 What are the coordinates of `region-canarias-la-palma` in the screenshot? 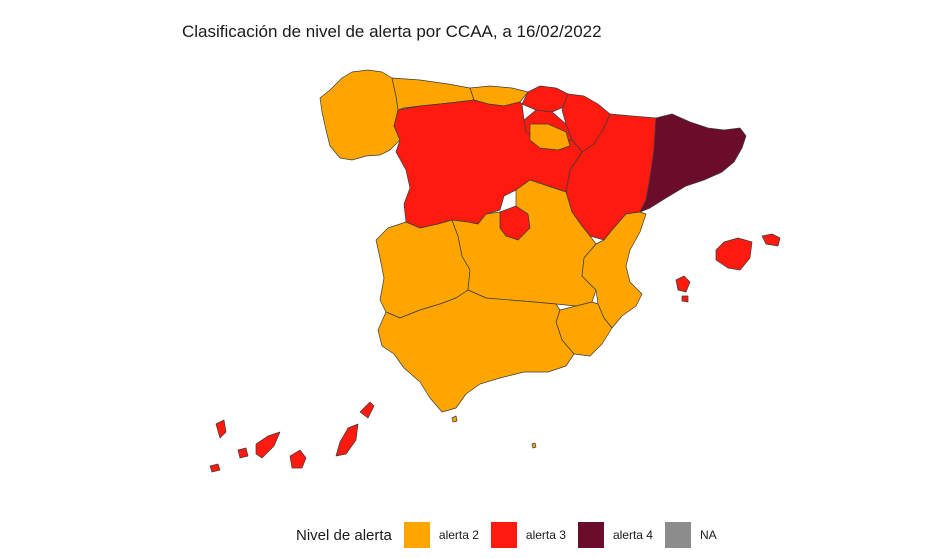 It's located at (221, 429).